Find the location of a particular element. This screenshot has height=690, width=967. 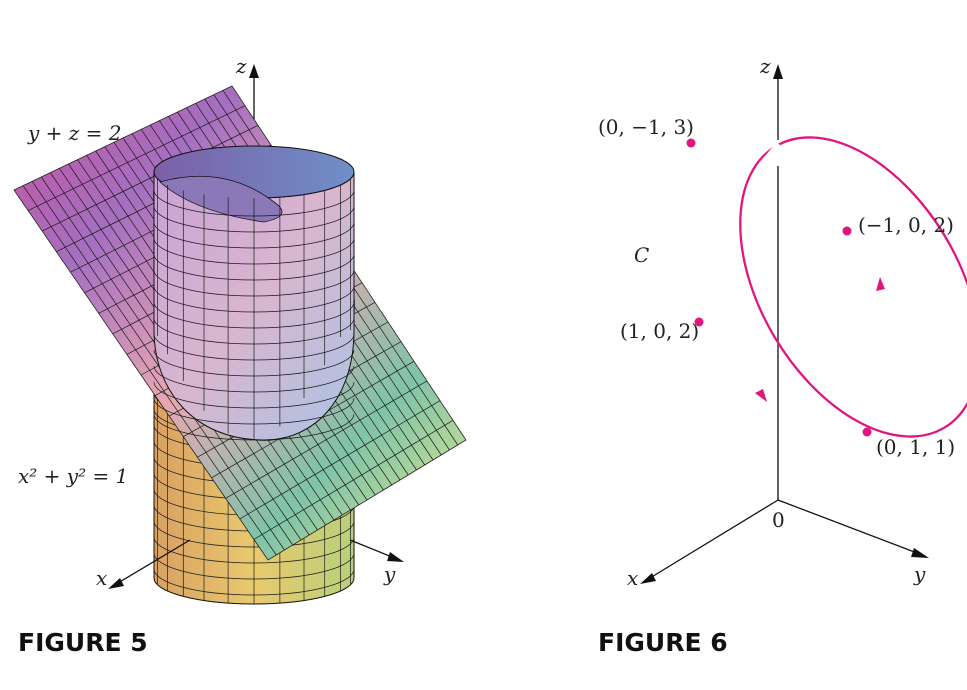

plane-equation-label: y + z = 2 is located at coordinates (74, 133).